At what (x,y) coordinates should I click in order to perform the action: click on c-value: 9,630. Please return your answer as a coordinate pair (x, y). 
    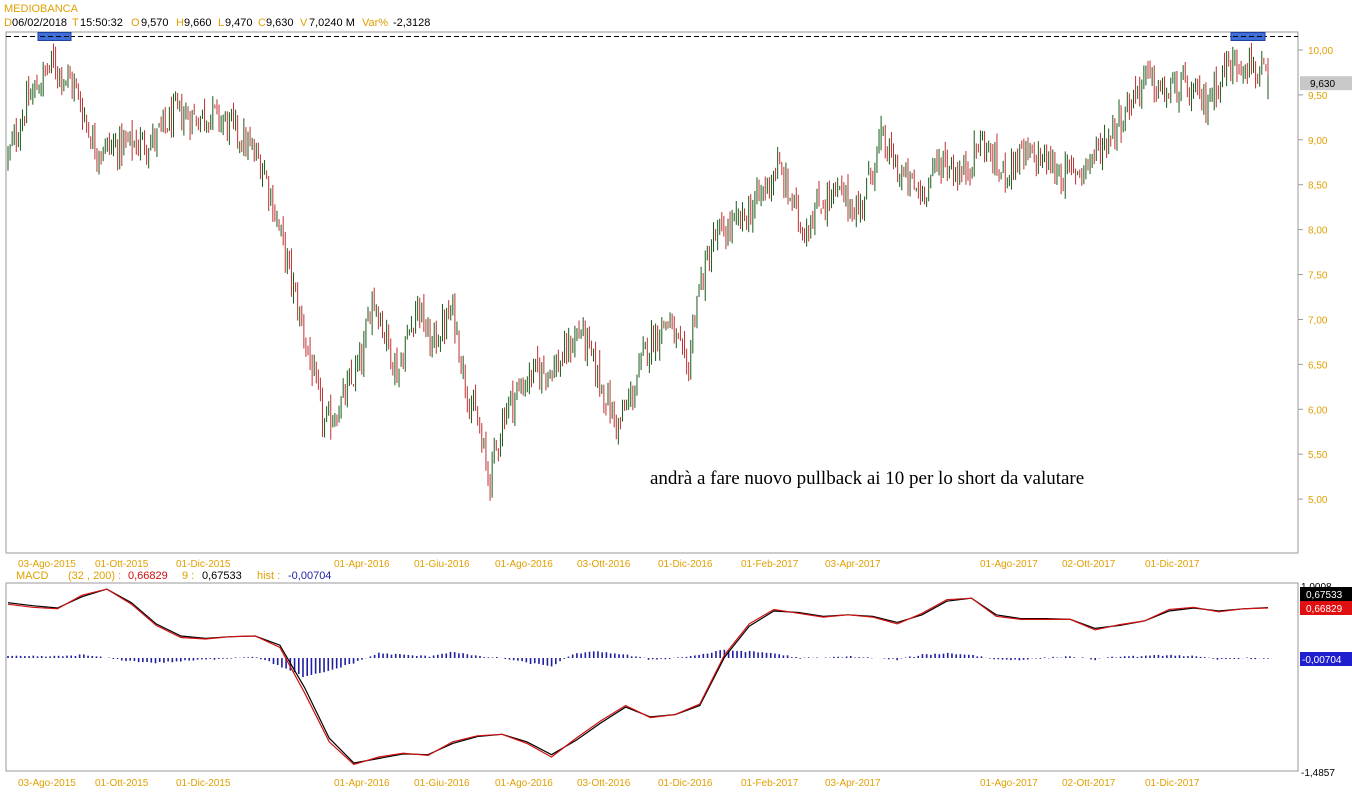
    Looking at the image, I should click on (280, 23).